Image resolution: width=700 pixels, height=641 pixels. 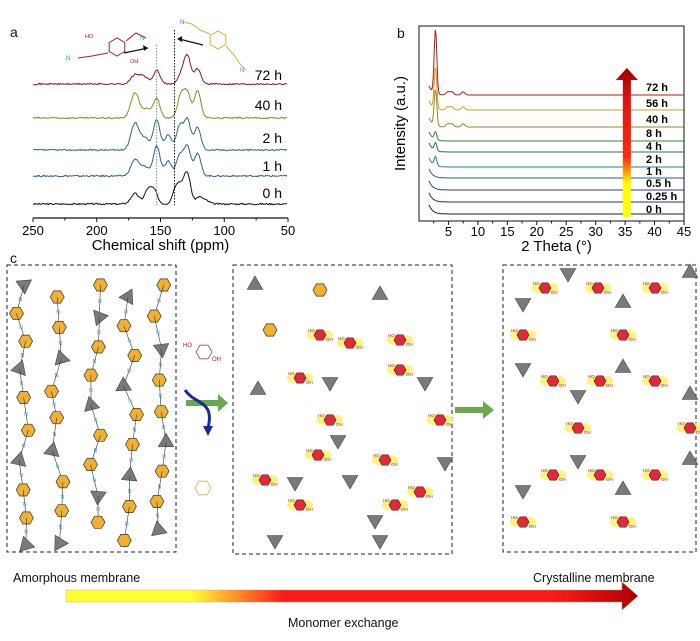 What do you see at coordinates (207, 403) in the screenshot?
I see `green-arrow` at bounding box center [207, 403].